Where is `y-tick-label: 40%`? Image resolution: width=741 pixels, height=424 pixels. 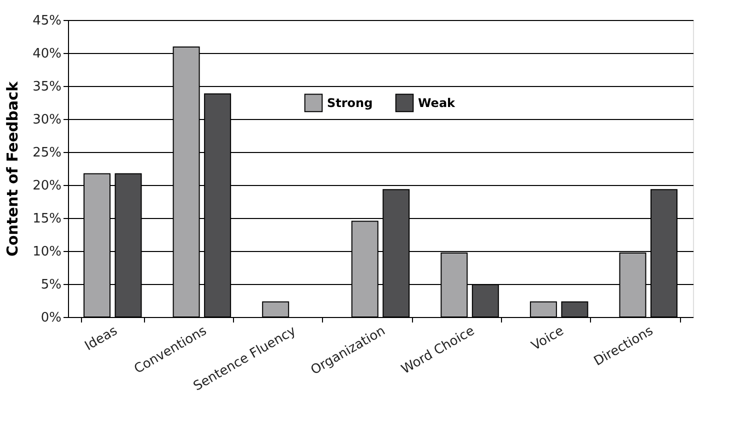 y-tick-label: 40% is located at coordinates (47, 54).